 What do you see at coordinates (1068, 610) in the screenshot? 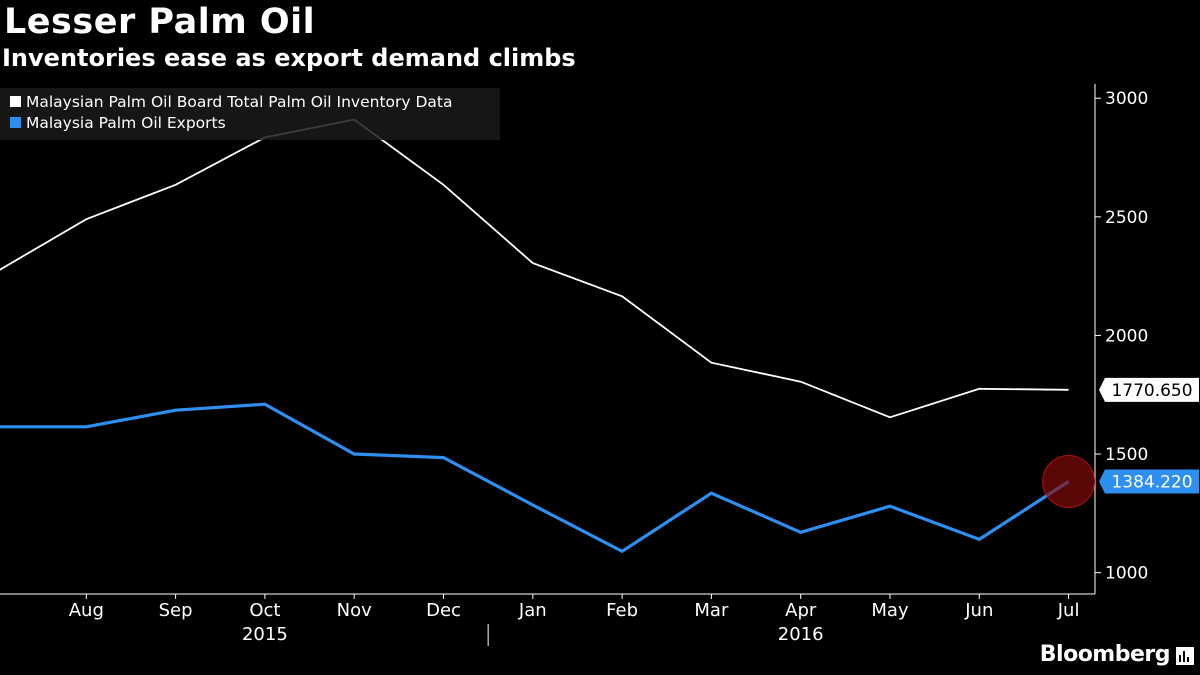
I see `x-tick-label: Jul` at bounding box center [1068, 610].